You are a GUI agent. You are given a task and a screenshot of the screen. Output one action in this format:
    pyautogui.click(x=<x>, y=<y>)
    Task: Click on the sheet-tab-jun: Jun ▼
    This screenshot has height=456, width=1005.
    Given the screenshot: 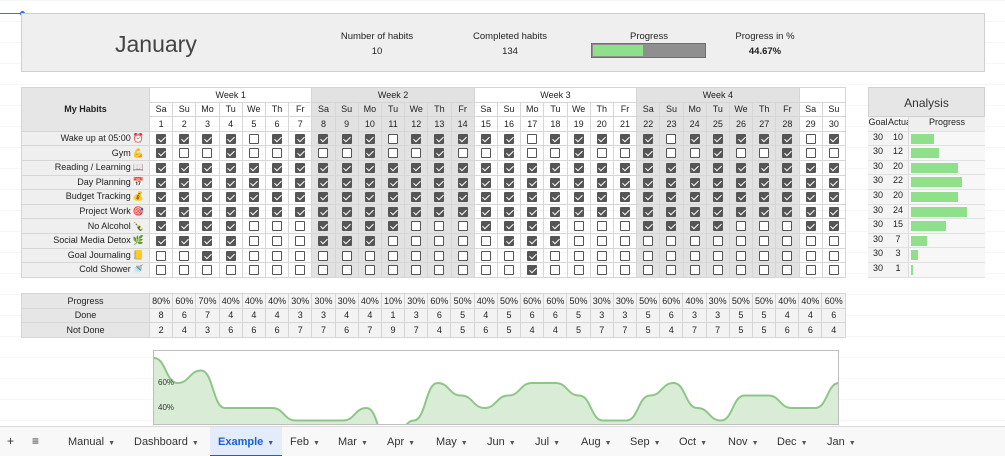 What is the action you would take?
    pyautogui.click(x=501, y=441)
    